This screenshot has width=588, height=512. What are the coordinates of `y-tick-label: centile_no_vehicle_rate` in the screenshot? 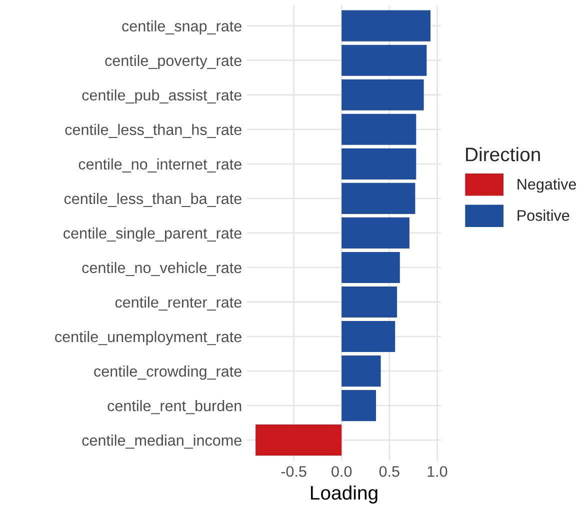 It's located at (162, 269).